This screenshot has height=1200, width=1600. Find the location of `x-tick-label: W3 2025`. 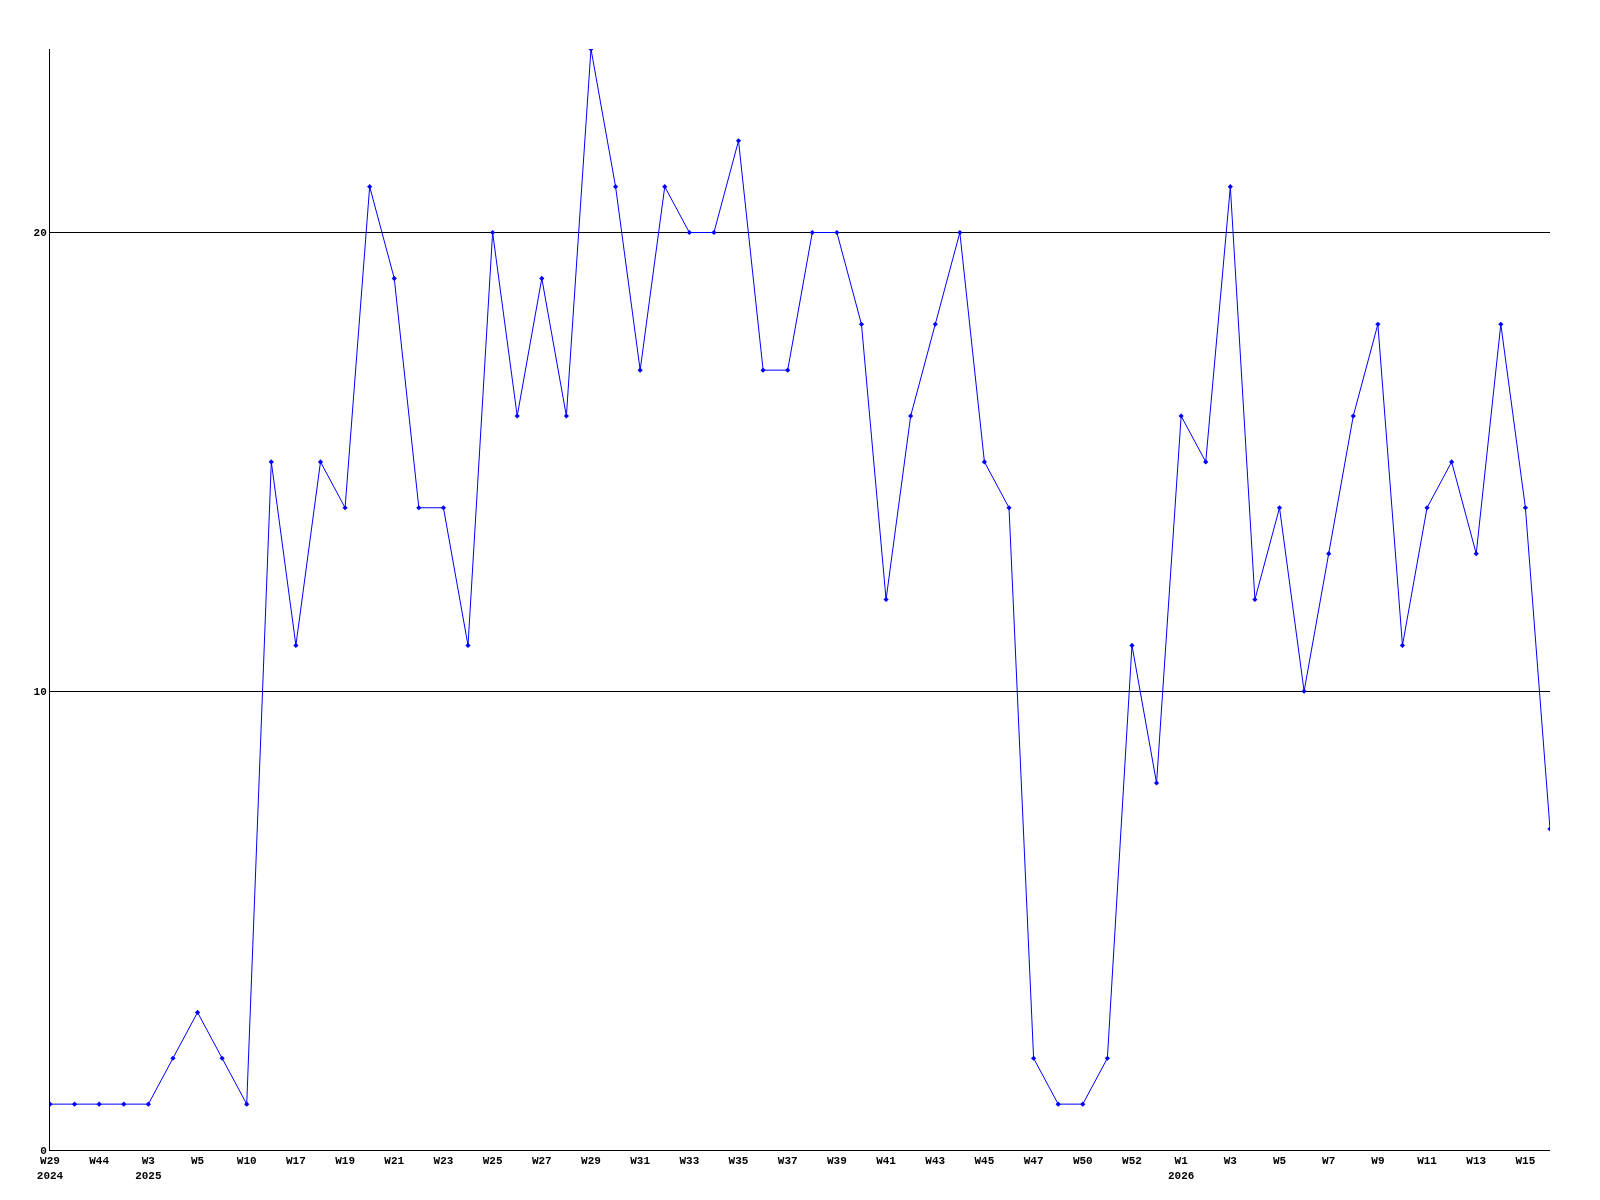

x-tick-label: W3 2025 is located at coordinates (148, 1168).